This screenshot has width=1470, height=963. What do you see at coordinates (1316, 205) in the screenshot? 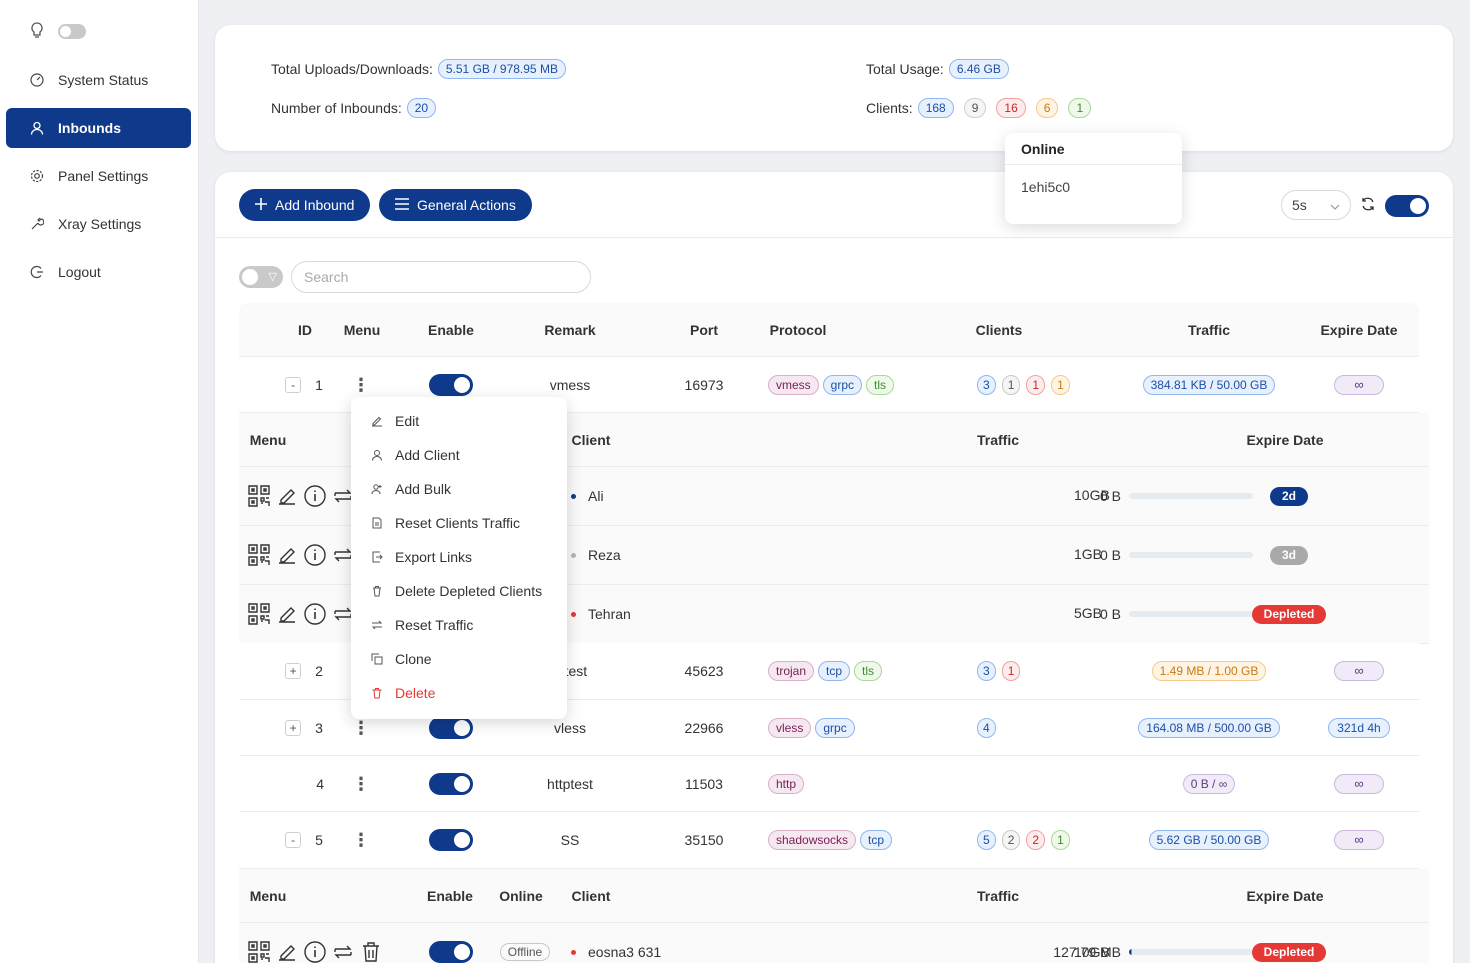
I see `refresh-interval-select: 5s` at bounding box center [1316, 205].